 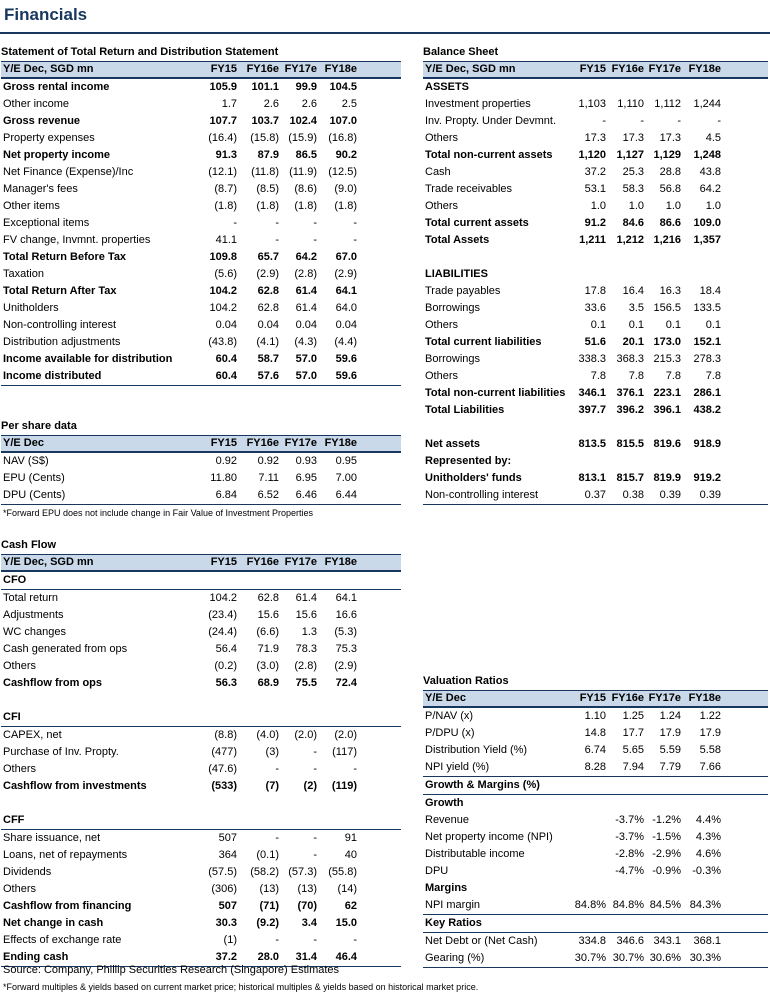 I want to click on row-value: 75.5, so click(x=306, y=683).